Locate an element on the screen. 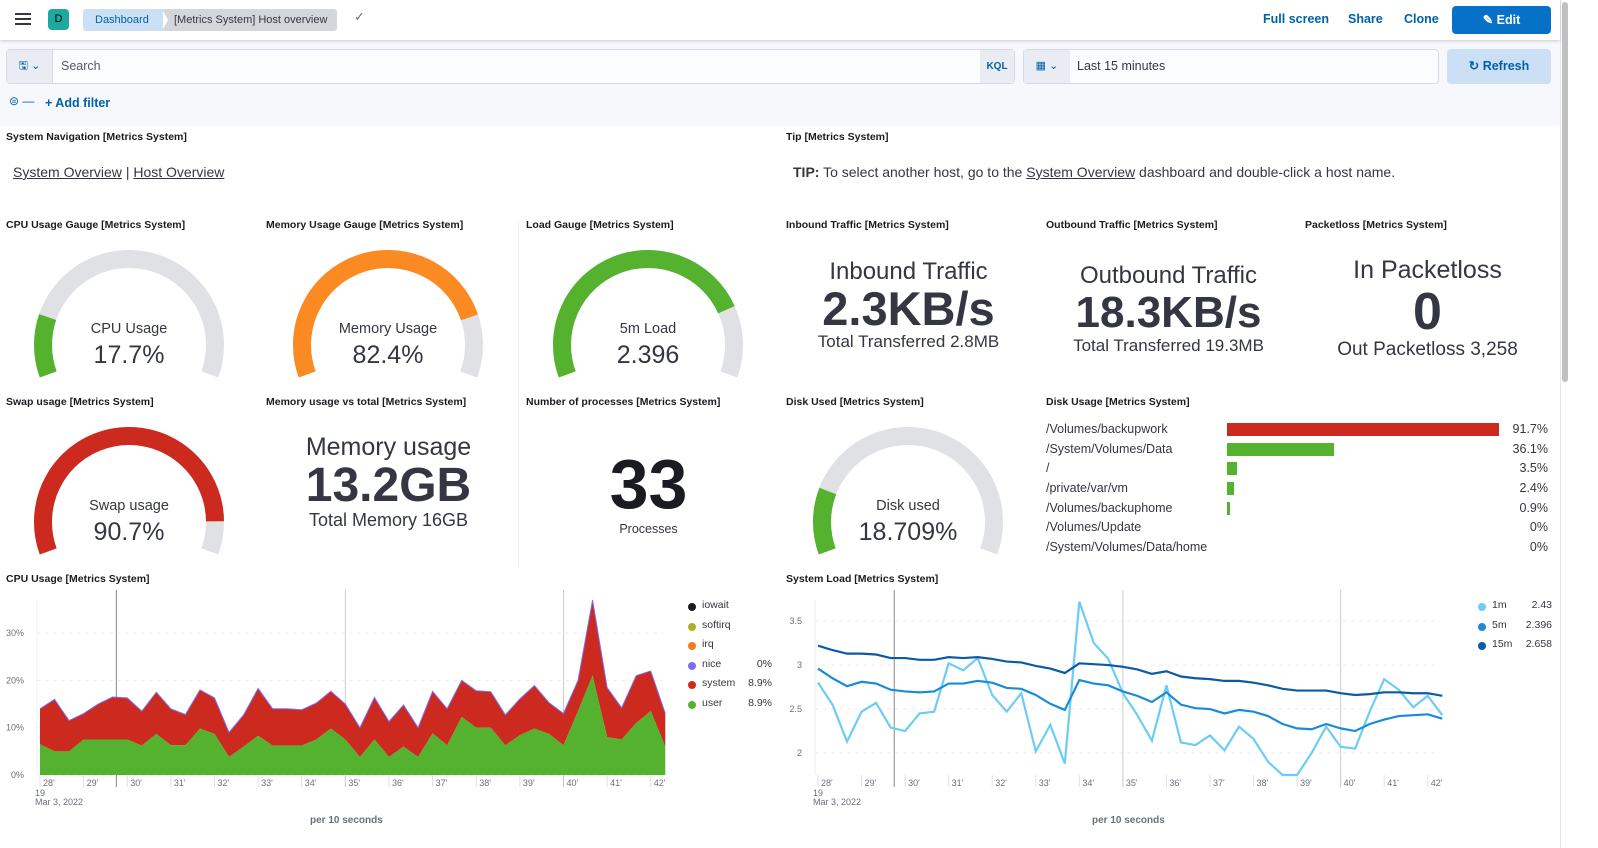  refresh-button: ↻ Refresh is located at coordinates (1499, 66).